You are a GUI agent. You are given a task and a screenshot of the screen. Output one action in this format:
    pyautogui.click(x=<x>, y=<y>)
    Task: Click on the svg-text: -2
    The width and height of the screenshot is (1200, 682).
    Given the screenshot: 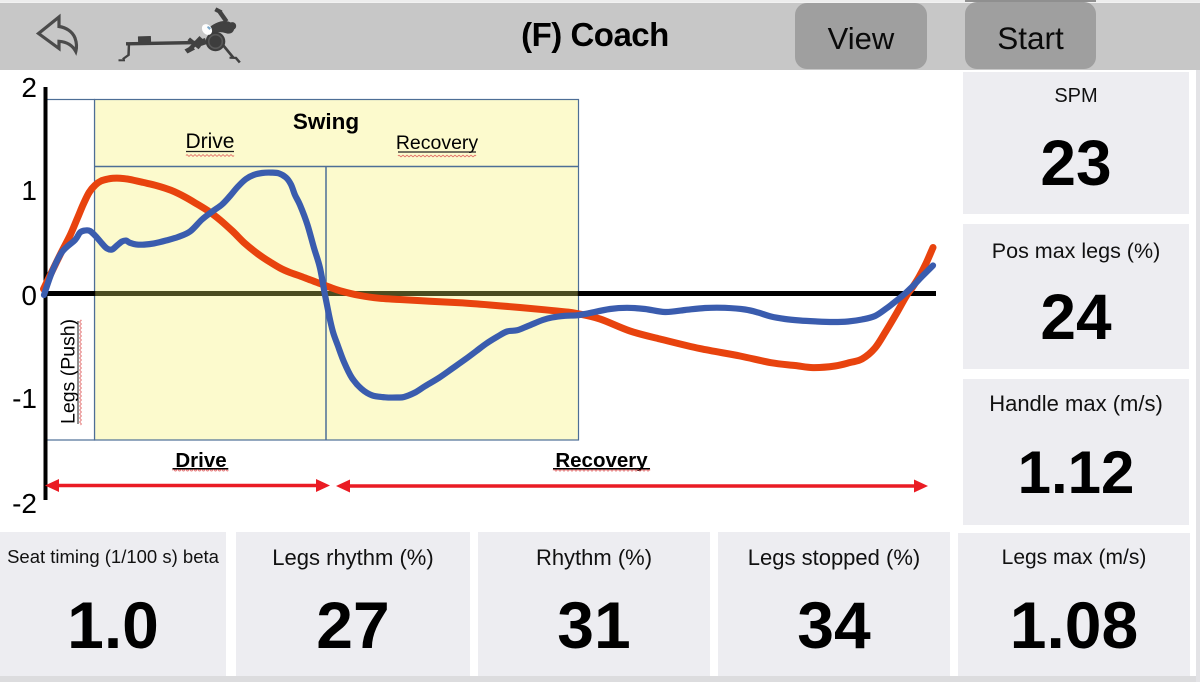 What is the action you would take?
    pyautogui.click(x=24, y=503)
    